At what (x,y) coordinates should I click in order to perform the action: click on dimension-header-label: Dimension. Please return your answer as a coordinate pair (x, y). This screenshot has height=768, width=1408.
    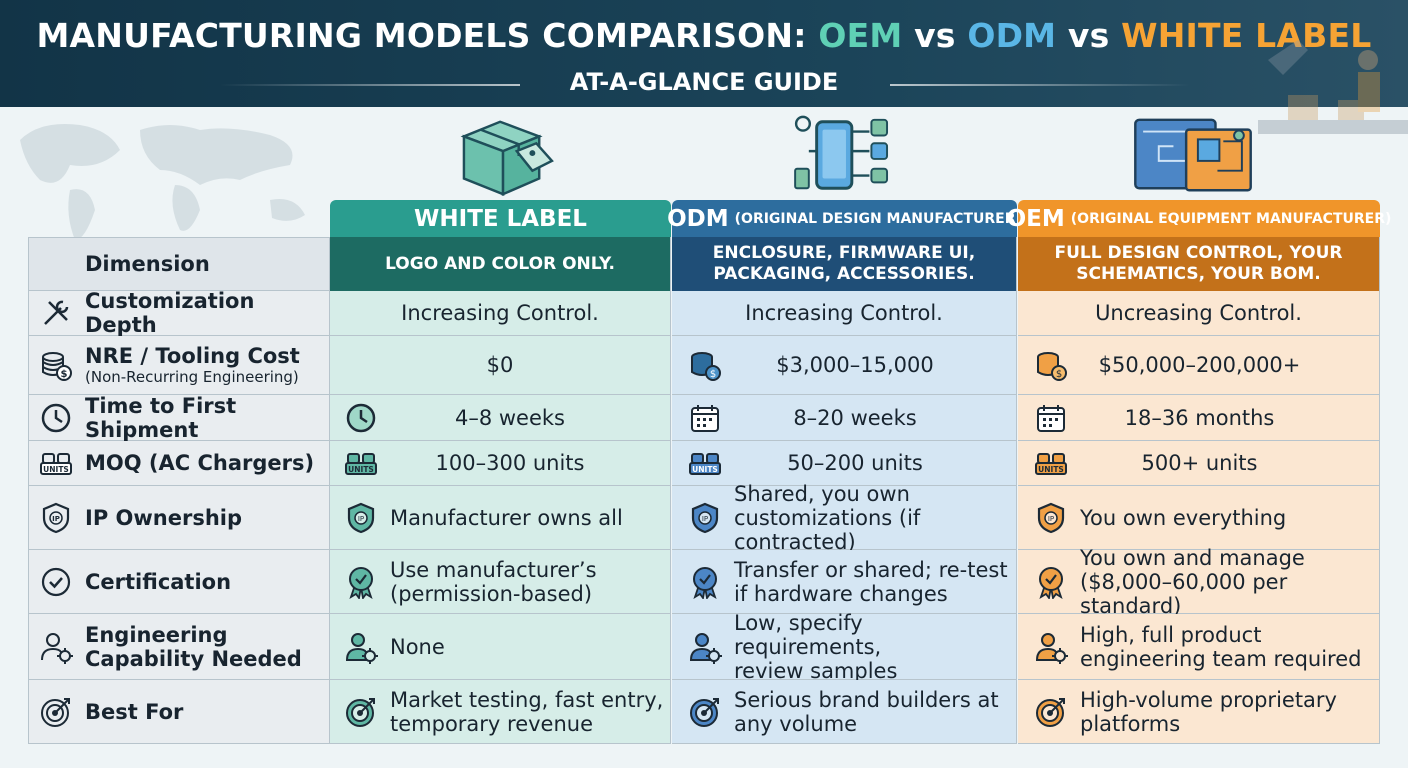
    Looking at the image, I should click on (147, 264).